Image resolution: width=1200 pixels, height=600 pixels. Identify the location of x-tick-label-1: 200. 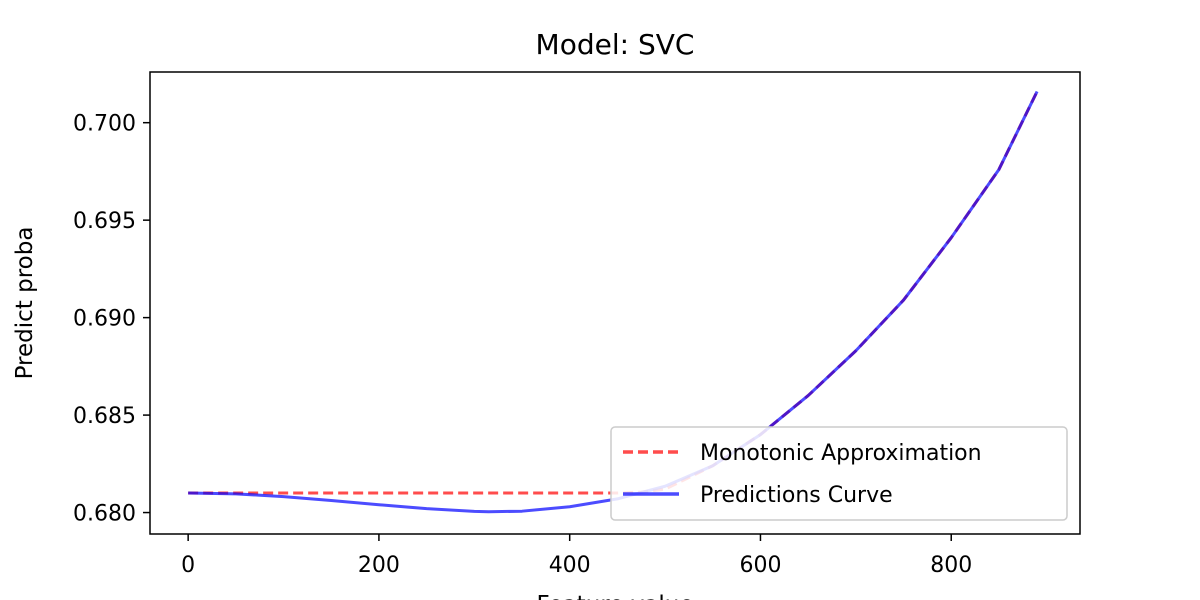
(379, 565).